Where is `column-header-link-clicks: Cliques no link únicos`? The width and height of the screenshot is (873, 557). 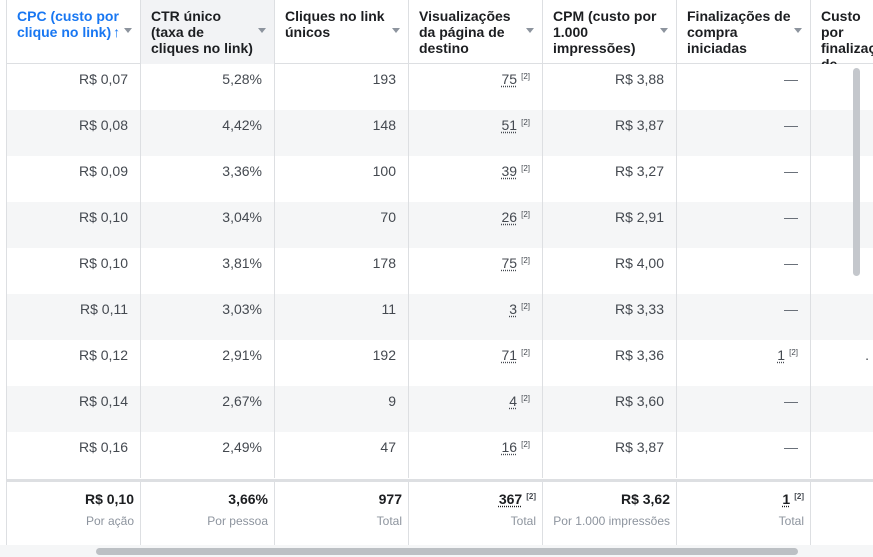 column-header-link-clicks: Cliques no link únicos is located at coordinates (342, 32).